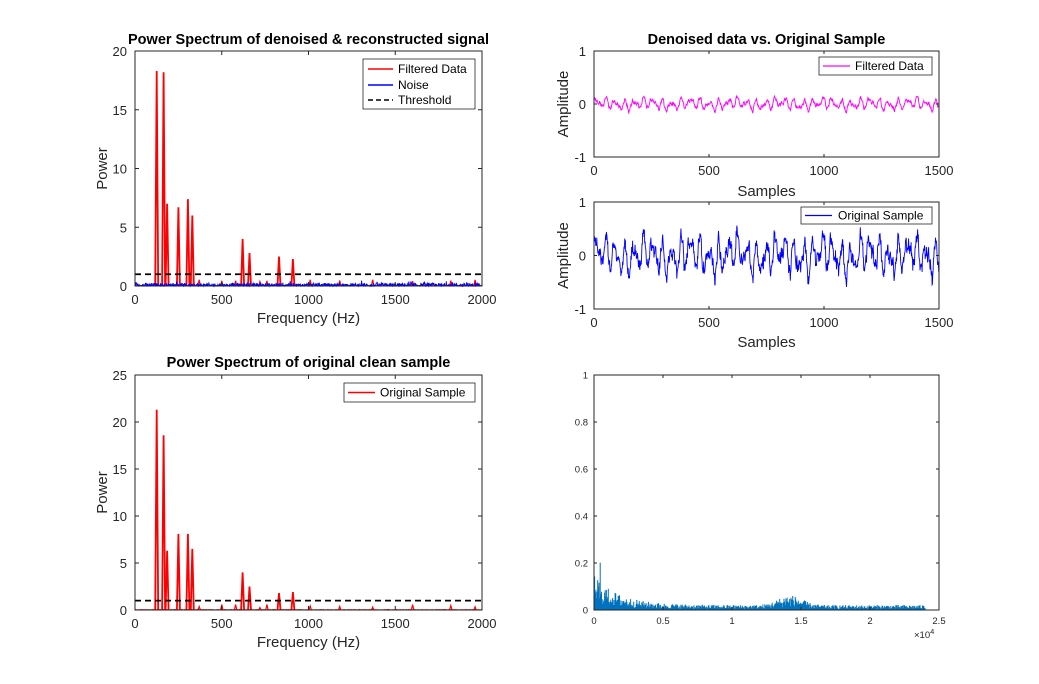  Describe the element at coordinates (731, 621) in the screenshot. I see `x-tick-label: 1` at that location.